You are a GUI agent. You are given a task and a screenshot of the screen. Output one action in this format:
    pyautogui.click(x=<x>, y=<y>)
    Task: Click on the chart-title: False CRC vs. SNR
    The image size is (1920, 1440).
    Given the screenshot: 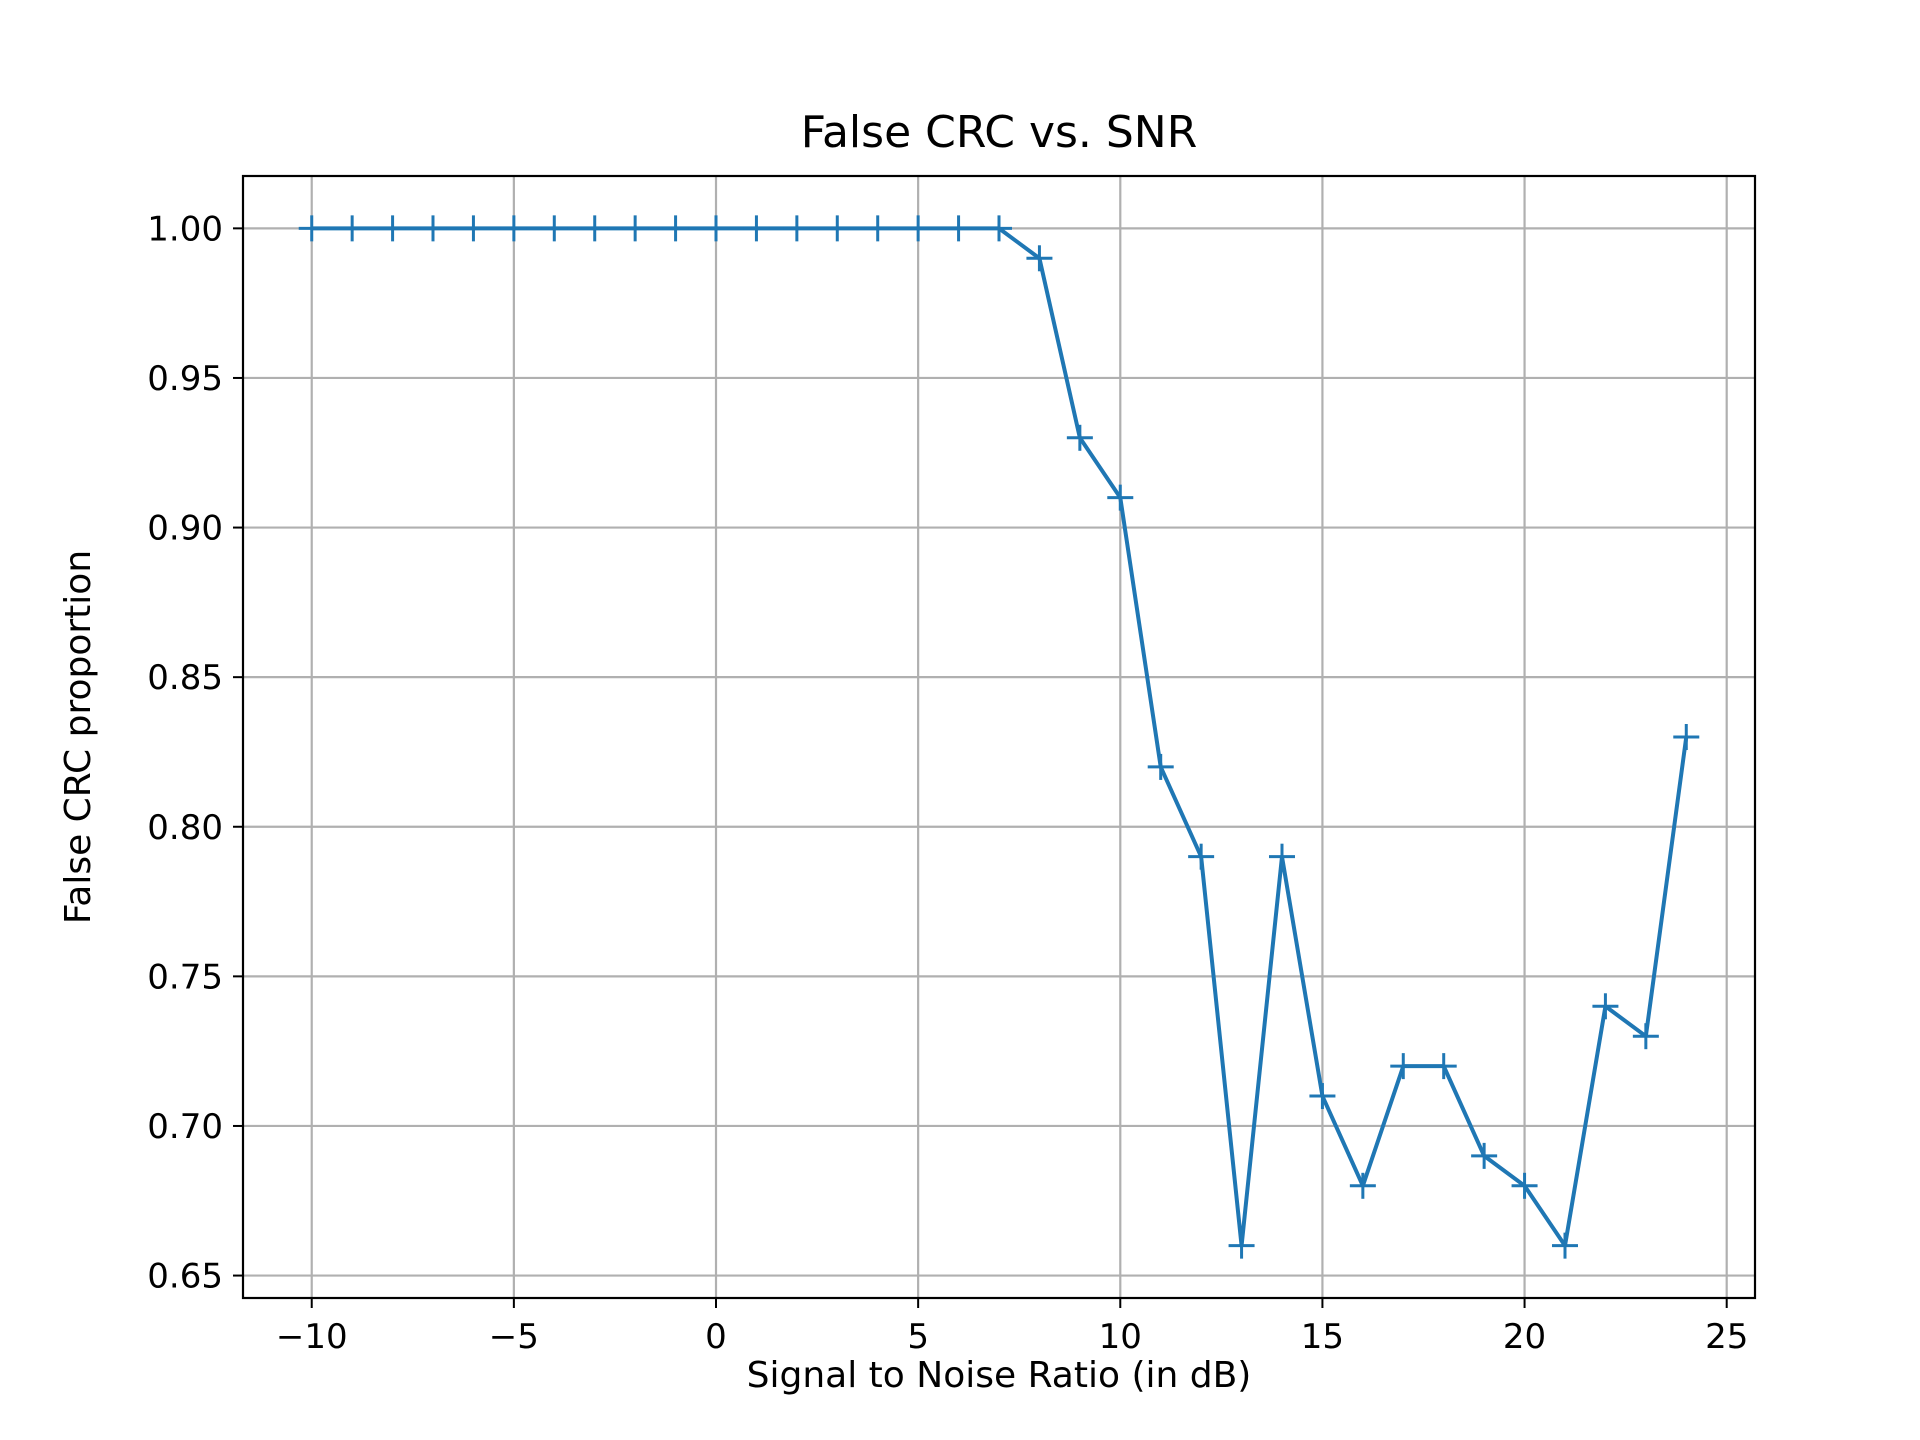 What is the action you would take?
    pyautogui.click(x=999, y=132)
    